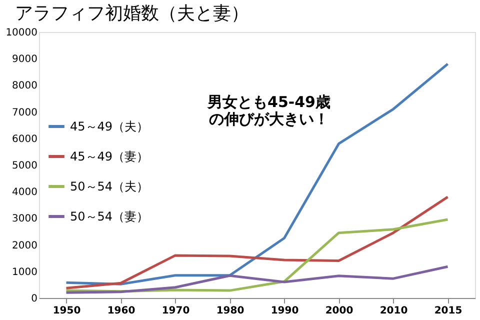  Describe the element at coordinates (109, 217) in the screenshot. I see `legend-label: 50～54（妻）` at that location.